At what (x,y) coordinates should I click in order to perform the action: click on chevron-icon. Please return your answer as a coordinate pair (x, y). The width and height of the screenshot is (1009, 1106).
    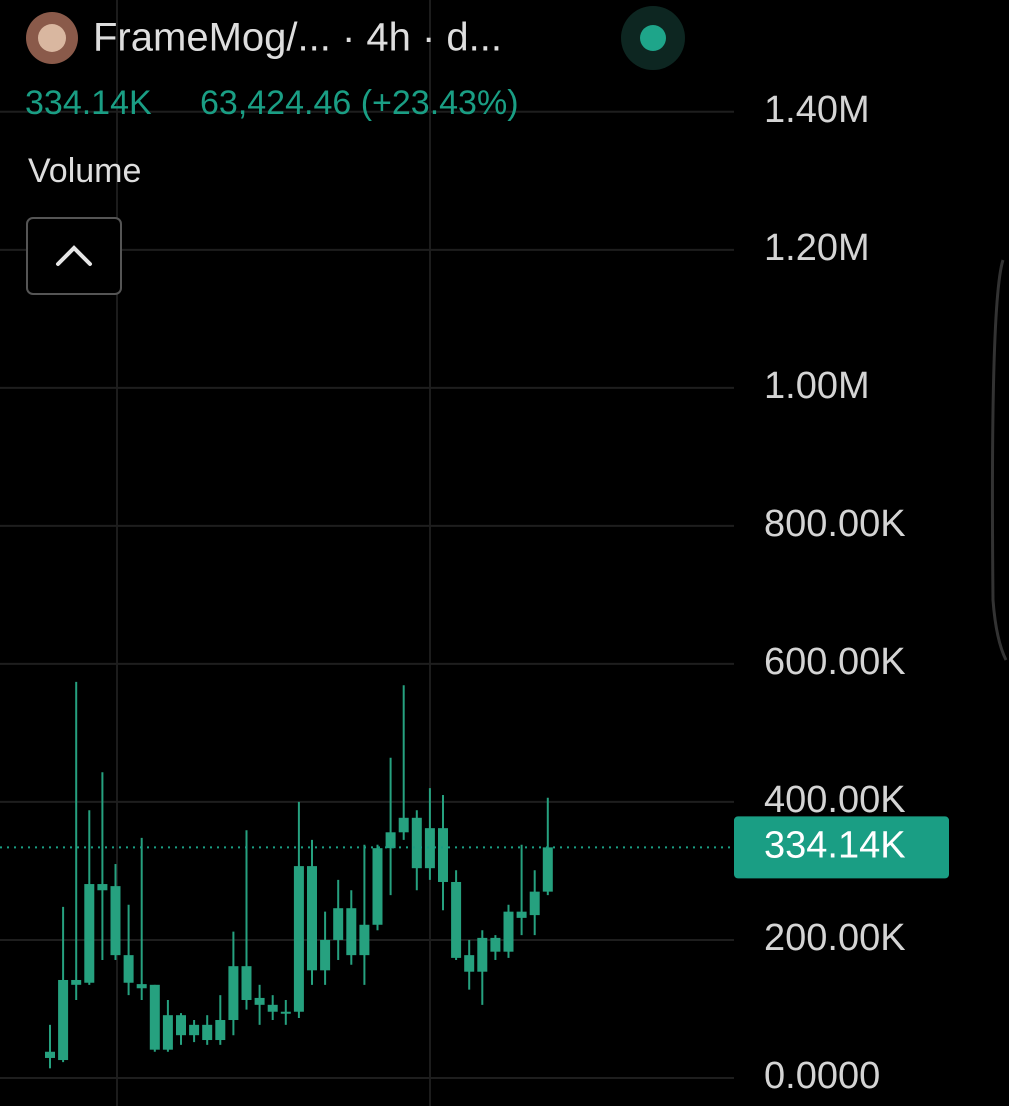
    Looking at the image, I should click on (74, 255).